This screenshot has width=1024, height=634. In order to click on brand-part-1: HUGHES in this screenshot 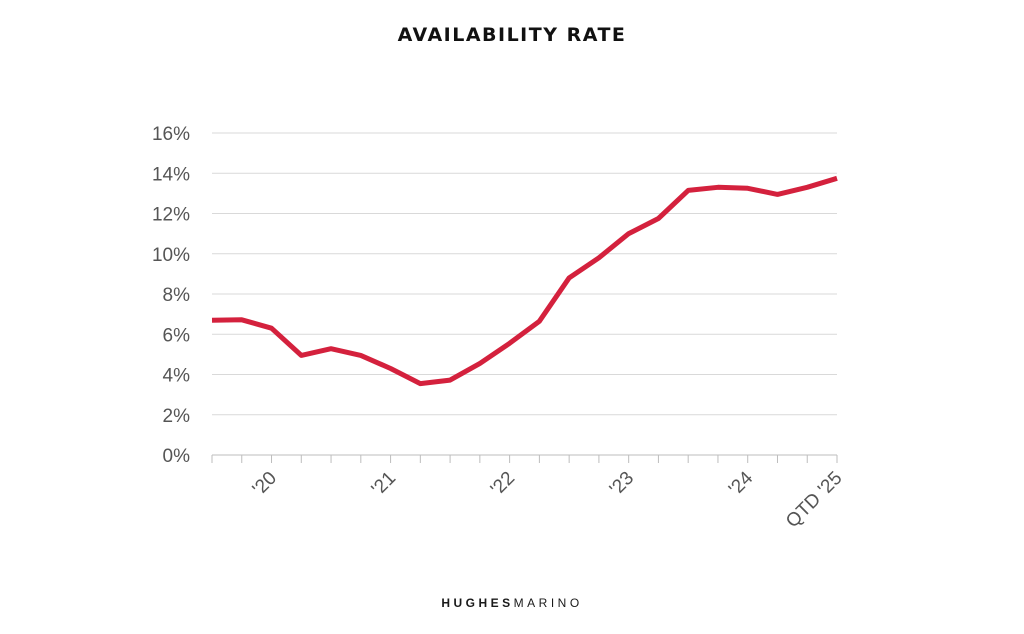, I will do `click(477, 603)`.